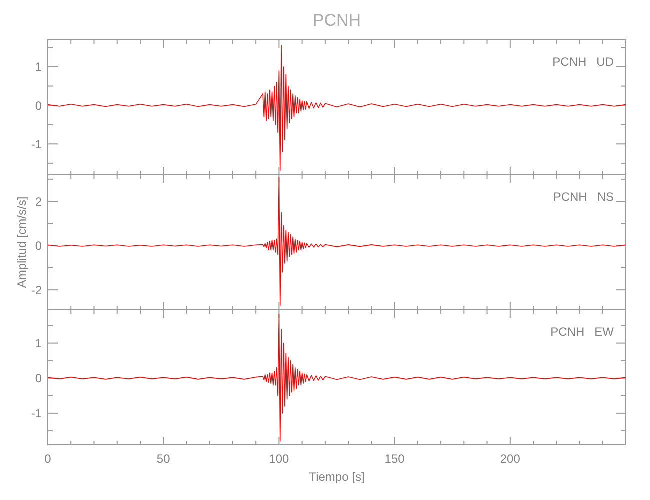 Image resolution: width=650 pixels, height=500 pixels. Describe the element at coordinates (36, 290) in the screenshot. I see `y-tick-label: -2` at that location.